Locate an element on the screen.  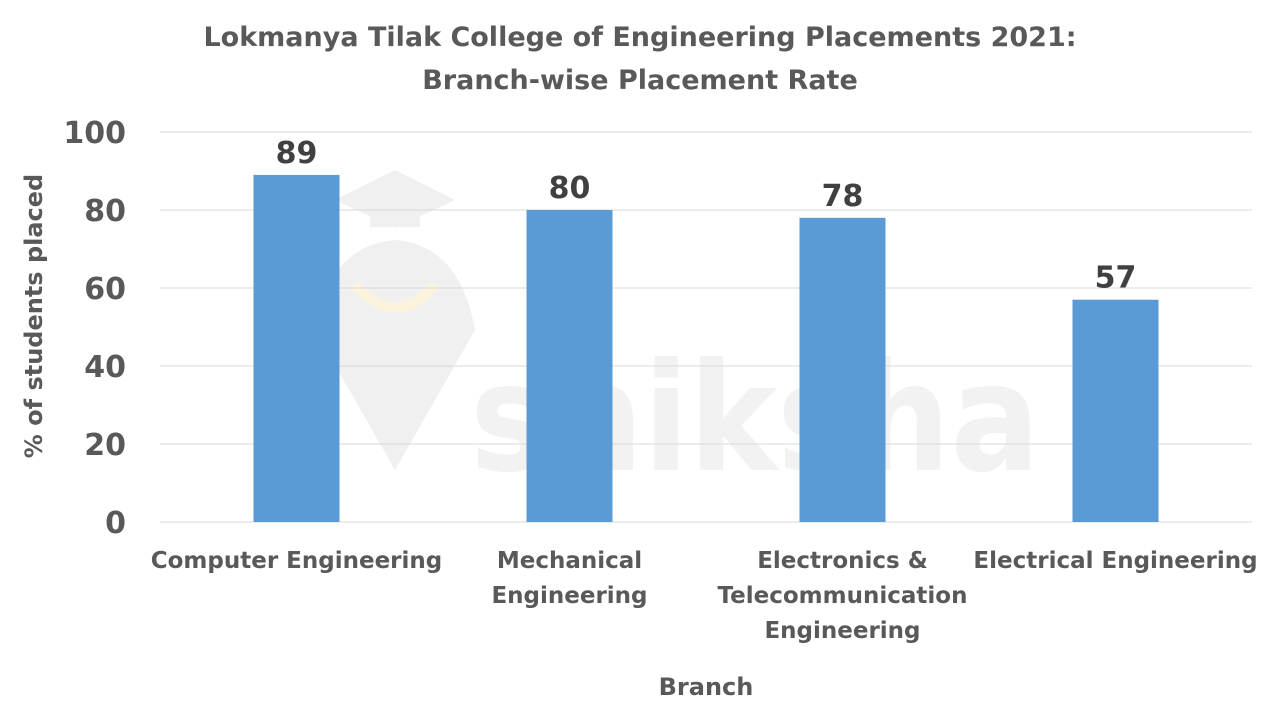
y-tick-label: 80 is located at coordinates (105, 211).